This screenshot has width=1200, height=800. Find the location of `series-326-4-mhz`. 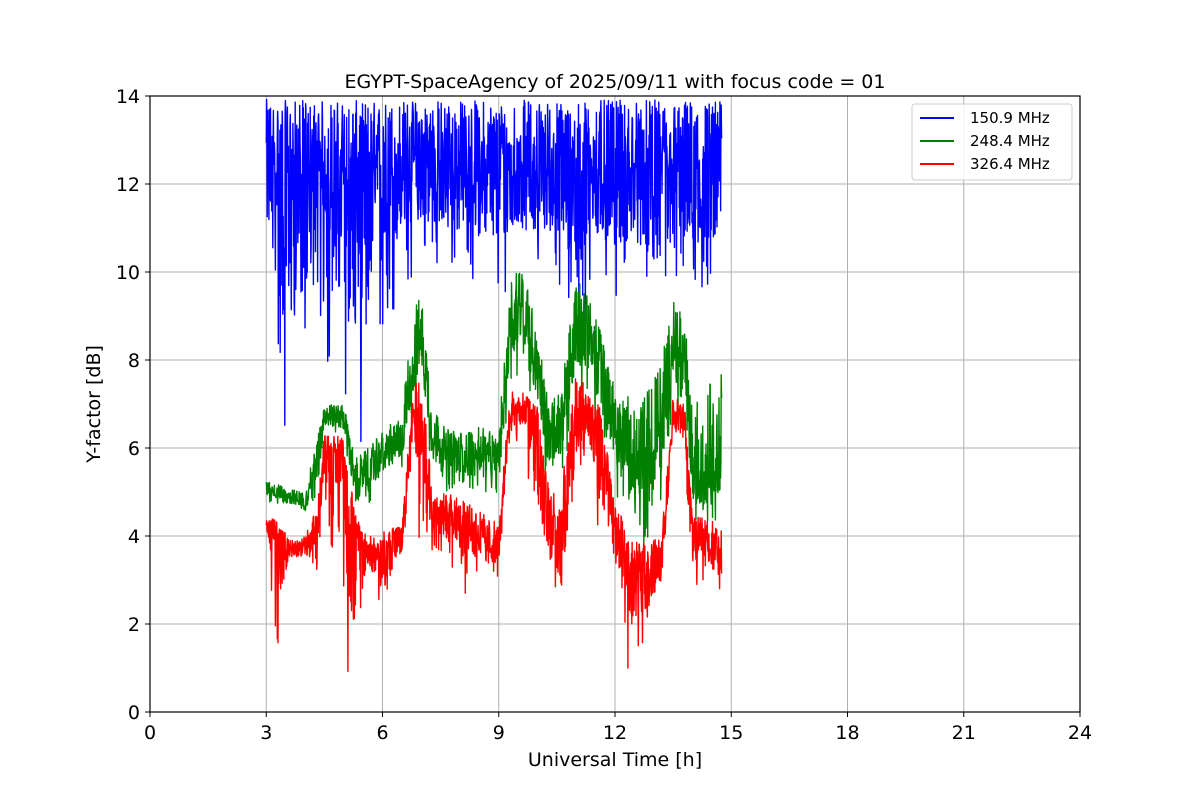

series-326-4-mhz is located at coordinates (494, 525).